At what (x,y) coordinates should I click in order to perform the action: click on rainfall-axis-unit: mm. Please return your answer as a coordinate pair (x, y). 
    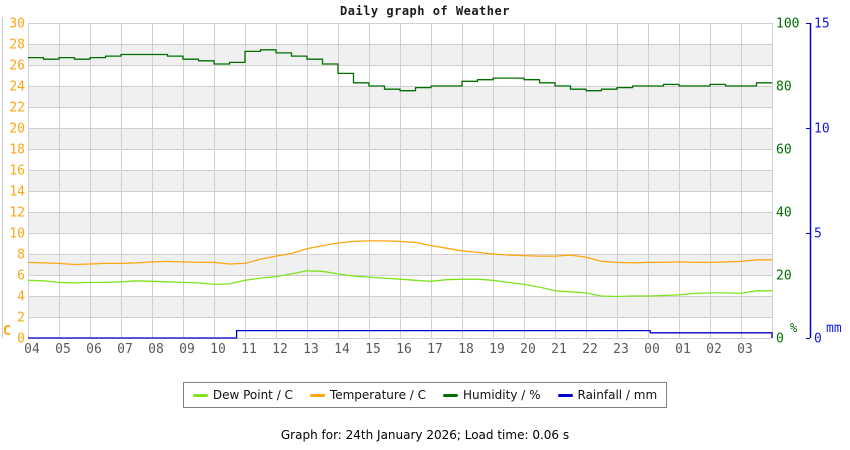
    Looking at the image, I should click on (834, 328).